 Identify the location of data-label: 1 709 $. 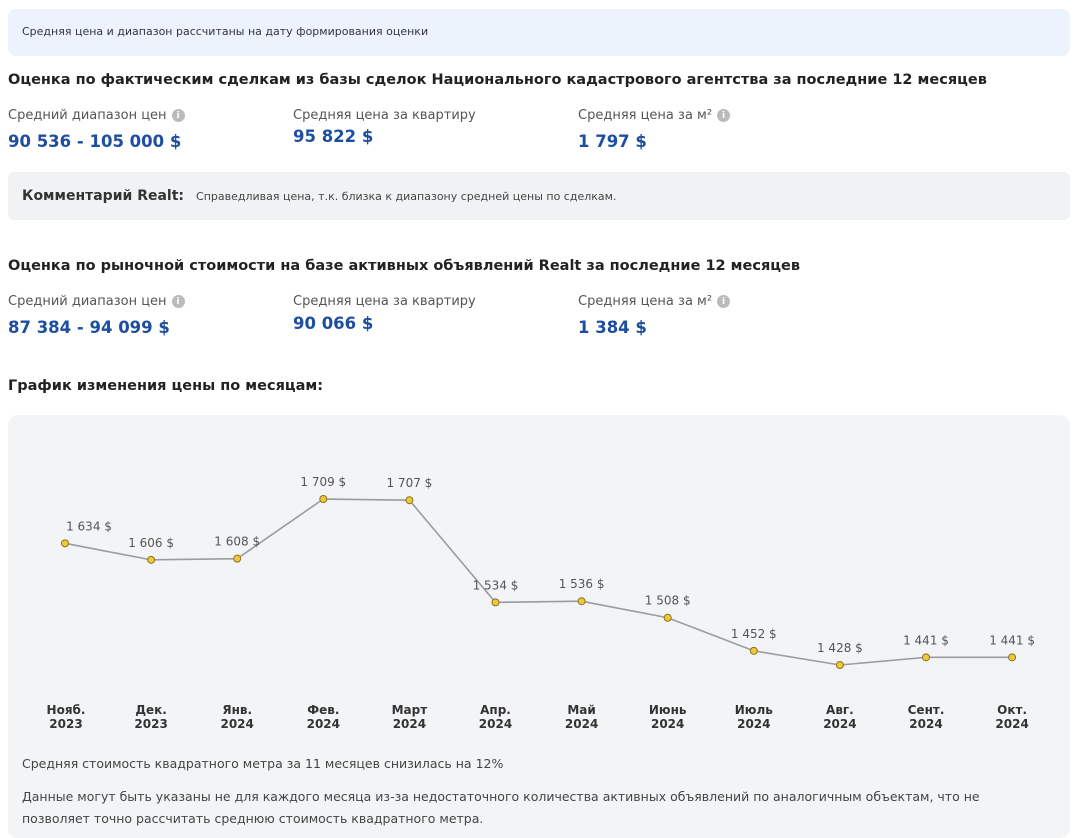
(323, 482).